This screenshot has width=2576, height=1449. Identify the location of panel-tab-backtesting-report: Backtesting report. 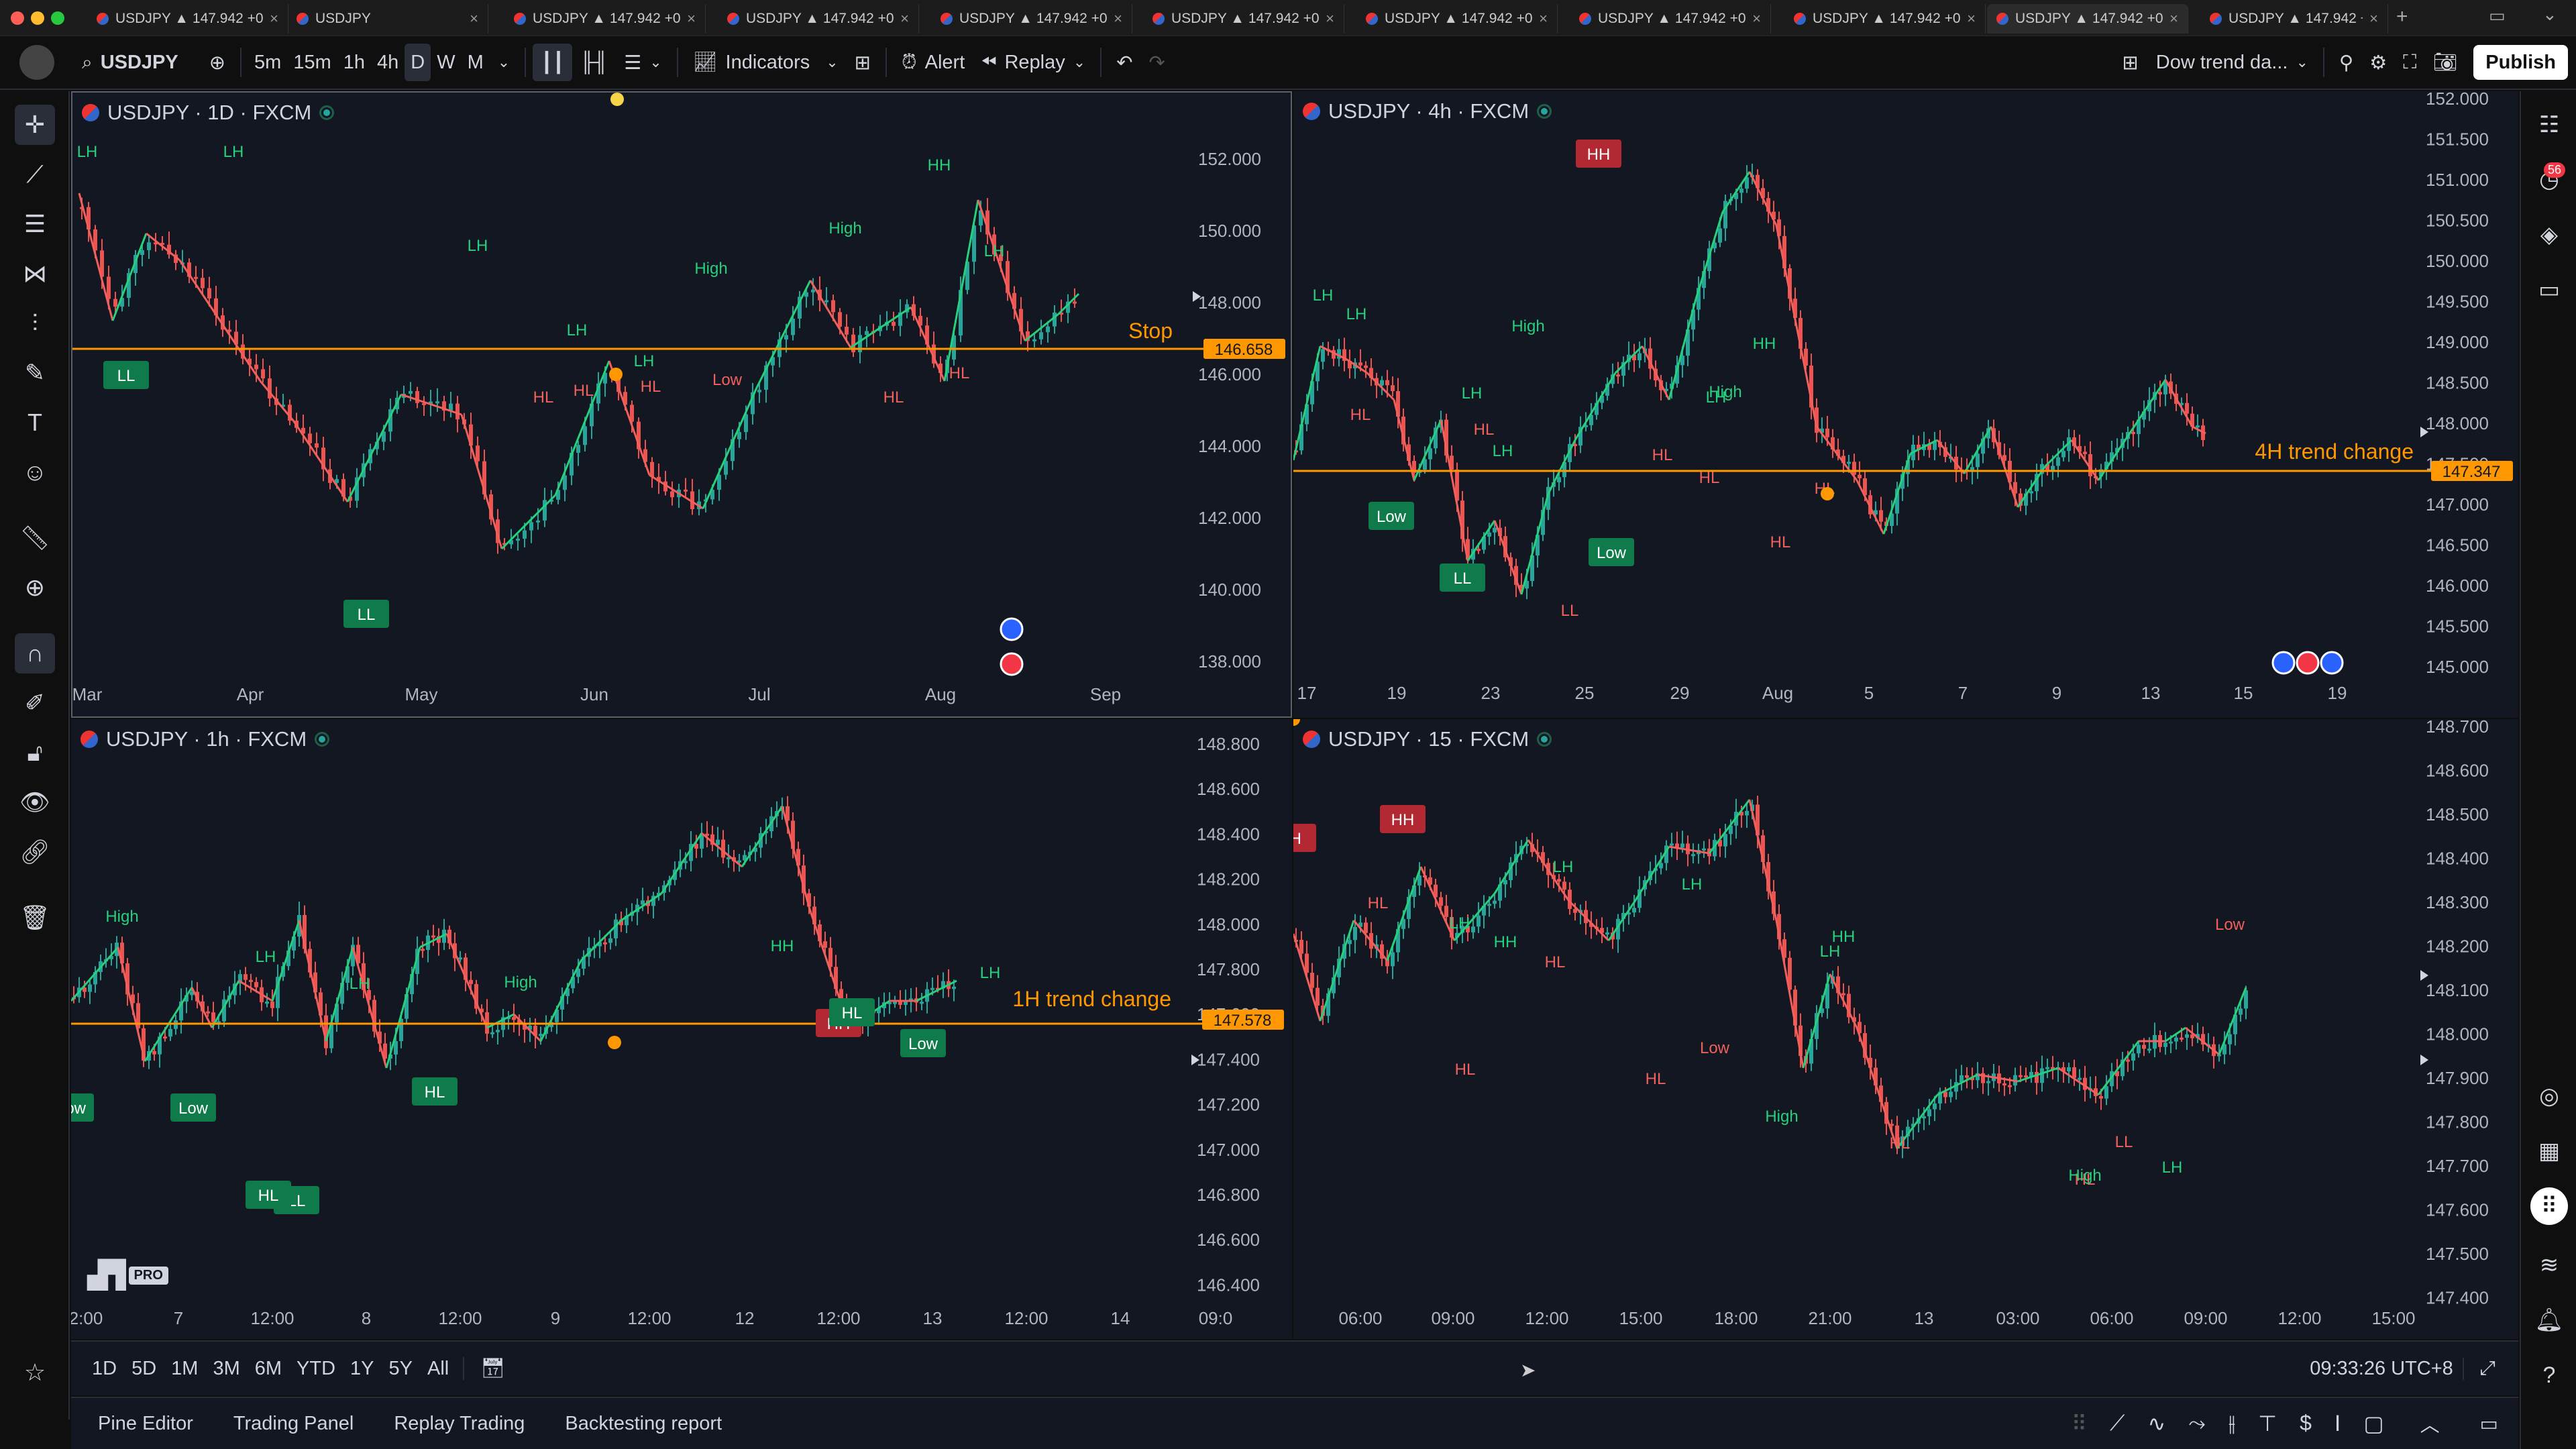
(643, 1423).